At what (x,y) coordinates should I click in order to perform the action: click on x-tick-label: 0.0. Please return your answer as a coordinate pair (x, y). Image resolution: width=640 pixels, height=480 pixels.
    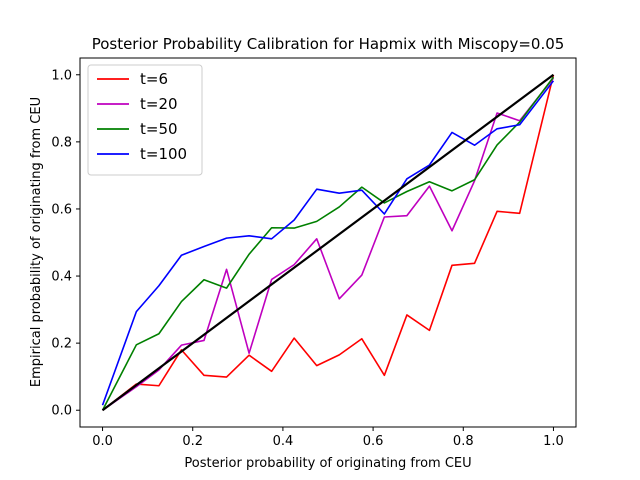
    Looking at the image, I should click on (102, 441).